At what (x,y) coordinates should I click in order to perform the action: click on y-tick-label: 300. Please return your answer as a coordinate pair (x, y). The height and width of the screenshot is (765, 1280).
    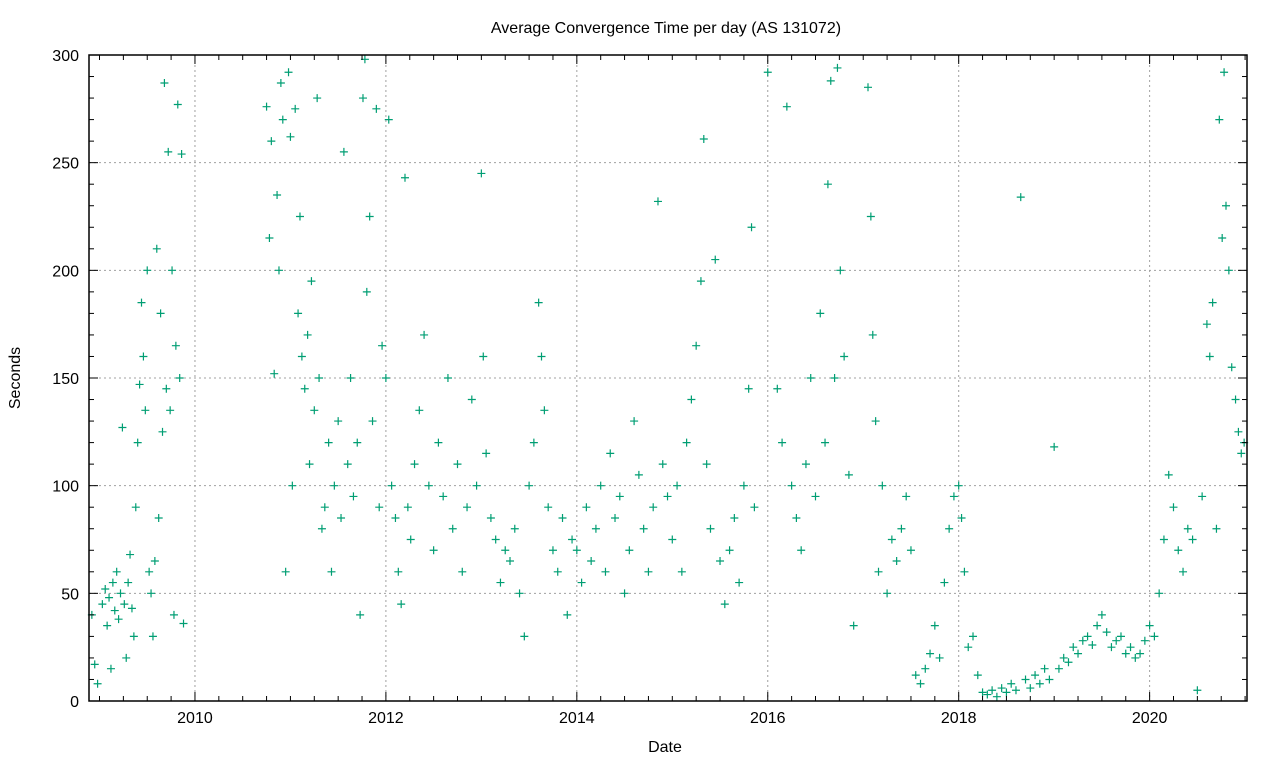
    Looking at the image, I should click on (65, 56).